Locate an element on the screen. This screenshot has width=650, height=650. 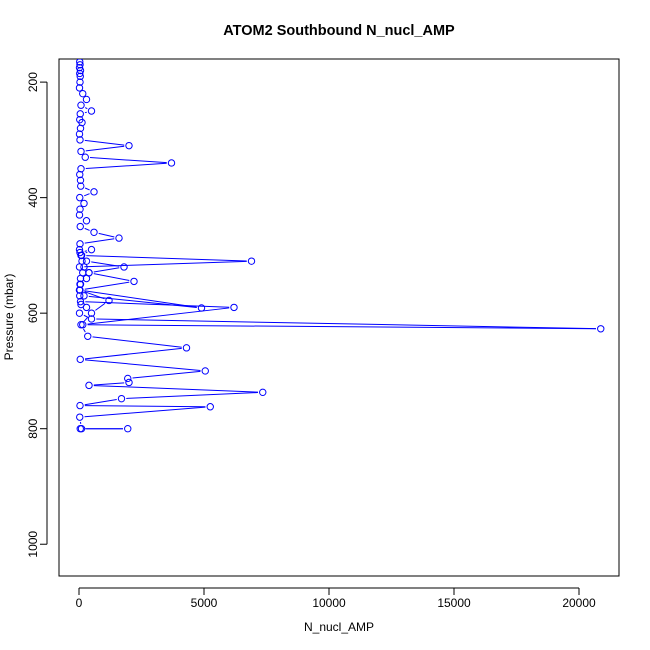
y-axis-label: Pressure (mbar) is located at coordinates (9, 317).